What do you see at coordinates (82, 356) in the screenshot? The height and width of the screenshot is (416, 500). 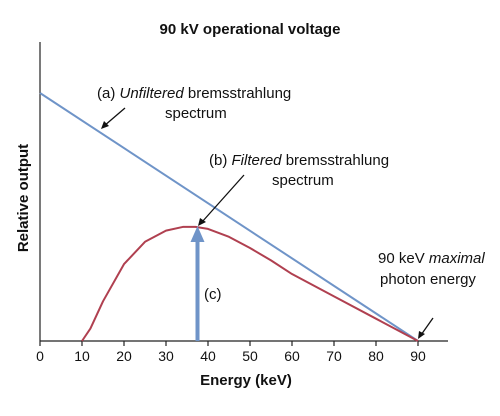 I see `x-tick-label: 10` at bounding box center [82, 356].